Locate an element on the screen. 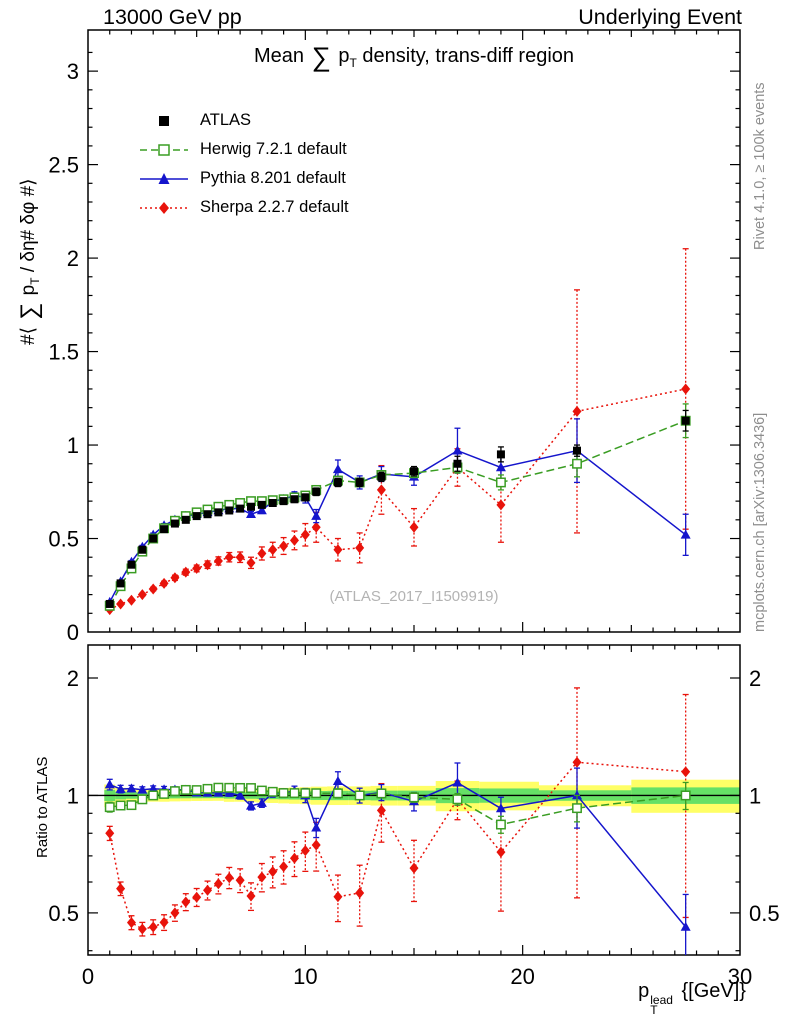  series-ratio-herwig is located at coordinates (397, 807).